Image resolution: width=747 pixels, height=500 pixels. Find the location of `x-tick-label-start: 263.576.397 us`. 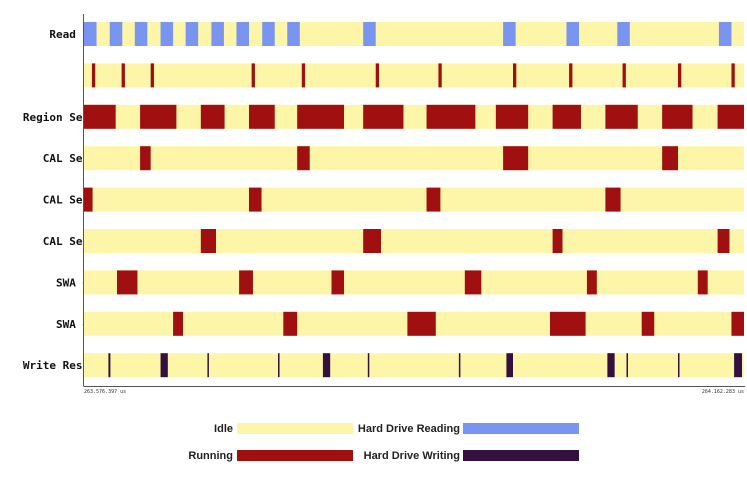

x-tick-label-start: 263.576.397 us is located at coordinates (105, 392).